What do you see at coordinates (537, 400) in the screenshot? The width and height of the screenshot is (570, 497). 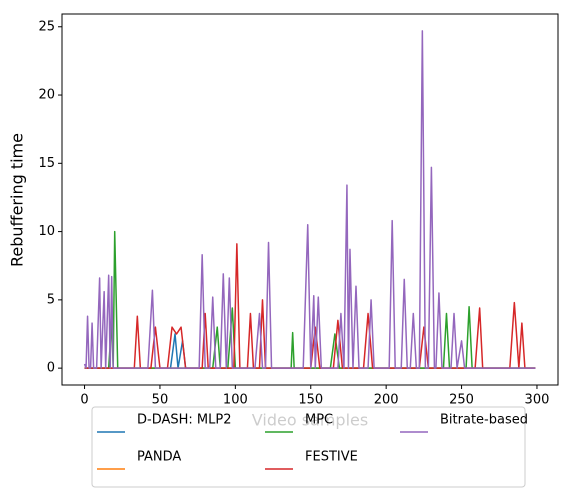 I see `x-tick-label: 300` at bounding box center [537, 400].